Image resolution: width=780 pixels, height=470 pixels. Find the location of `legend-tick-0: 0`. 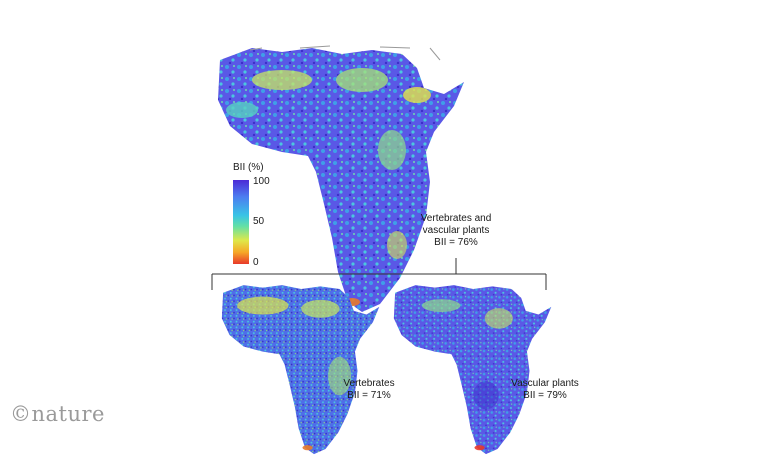

legend-tick-0: 0 is located at coordinates (256, 262).